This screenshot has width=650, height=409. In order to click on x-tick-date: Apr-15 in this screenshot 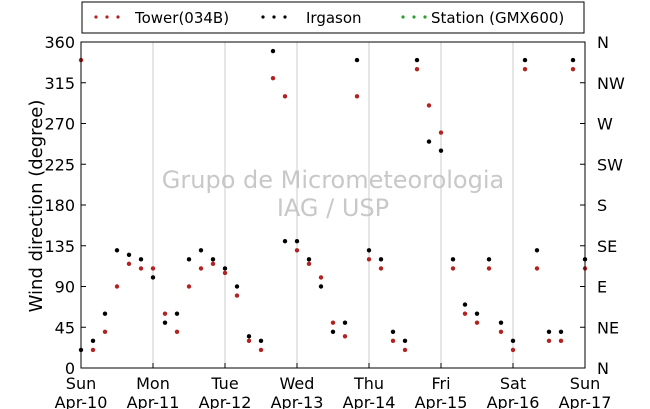, I will do `click(441, 401)`.